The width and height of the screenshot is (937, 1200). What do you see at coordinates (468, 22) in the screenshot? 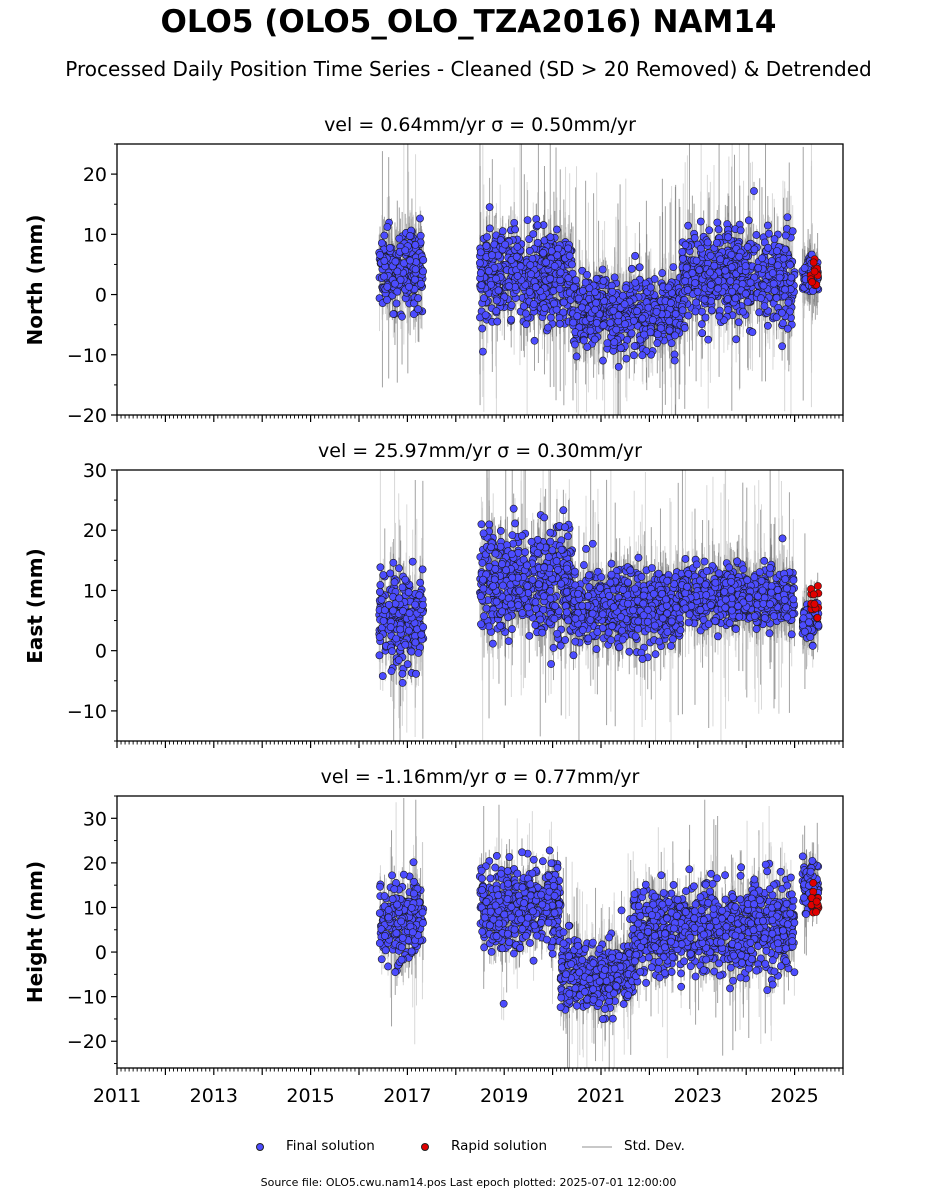
I see `page-title: OLO5 (OLO5_OLO_TZA2016) NAM14` at bounding box center [468, 22].